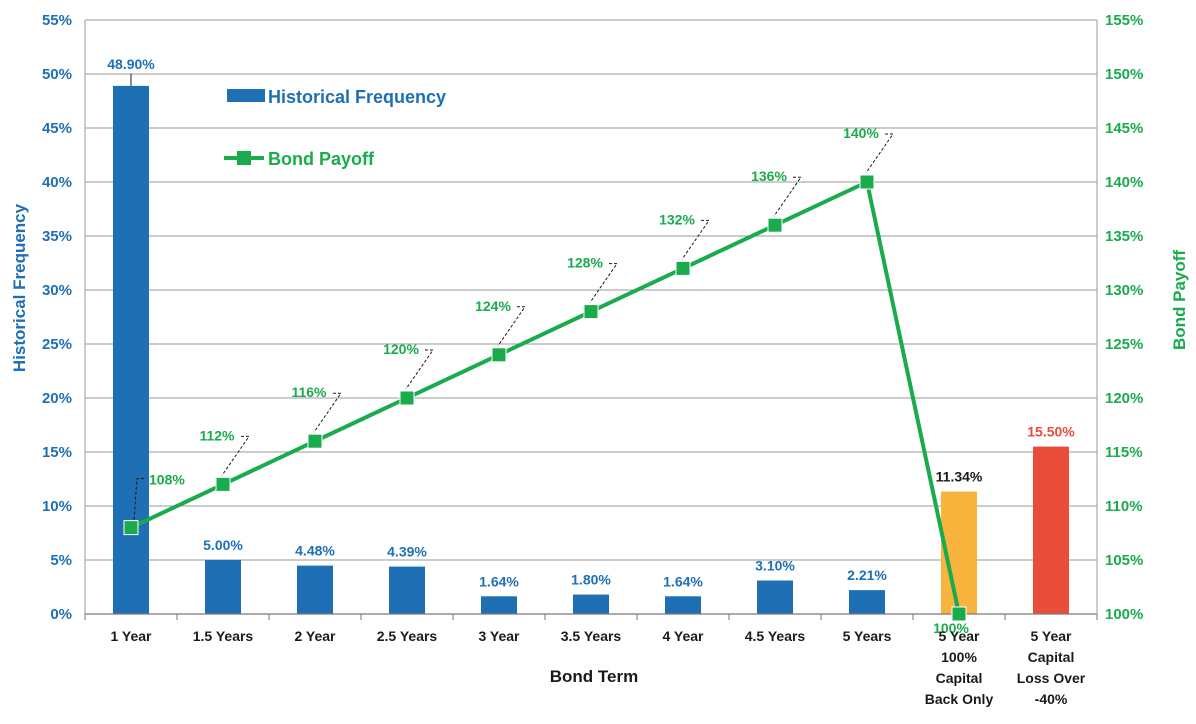  Describe the element at coordinates (1124, 20) in the screenshot. I see `y2-tick-label: 155%` at that location.